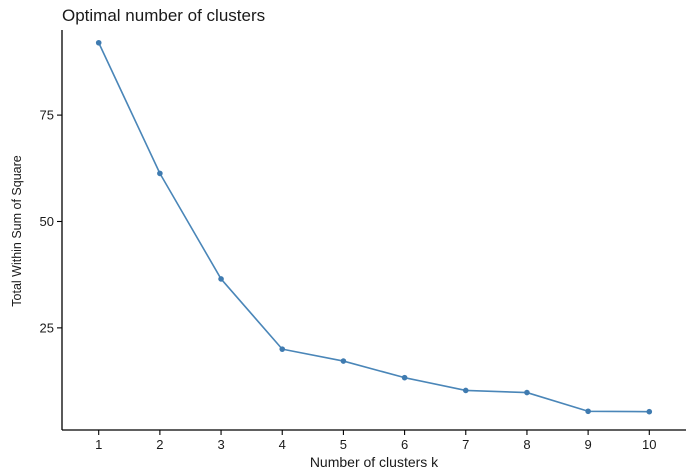 Image resolution: width=699 pixels, height=475 pixels. Describe the element at coordinates (588, 444) in the screenshot. I see `x-tick-label: 9` at that location.